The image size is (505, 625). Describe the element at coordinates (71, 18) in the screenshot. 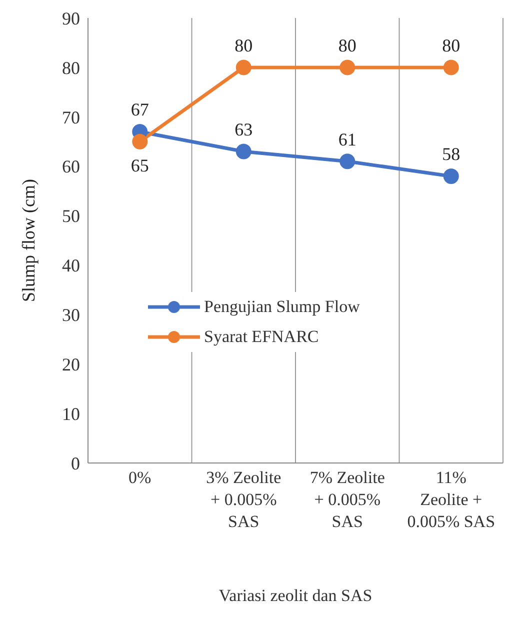

I see `y-tick-label: 90` at that location.